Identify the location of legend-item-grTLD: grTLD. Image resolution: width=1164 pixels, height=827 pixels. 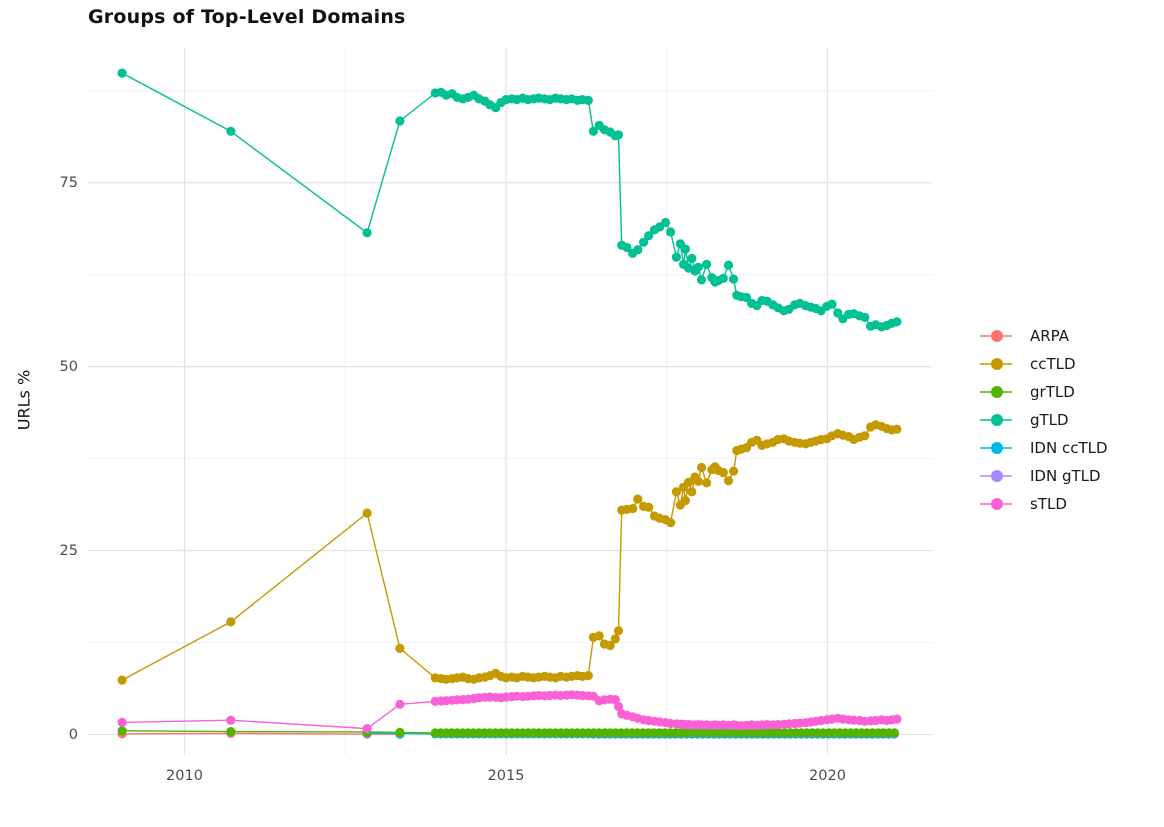
(1043, 392).